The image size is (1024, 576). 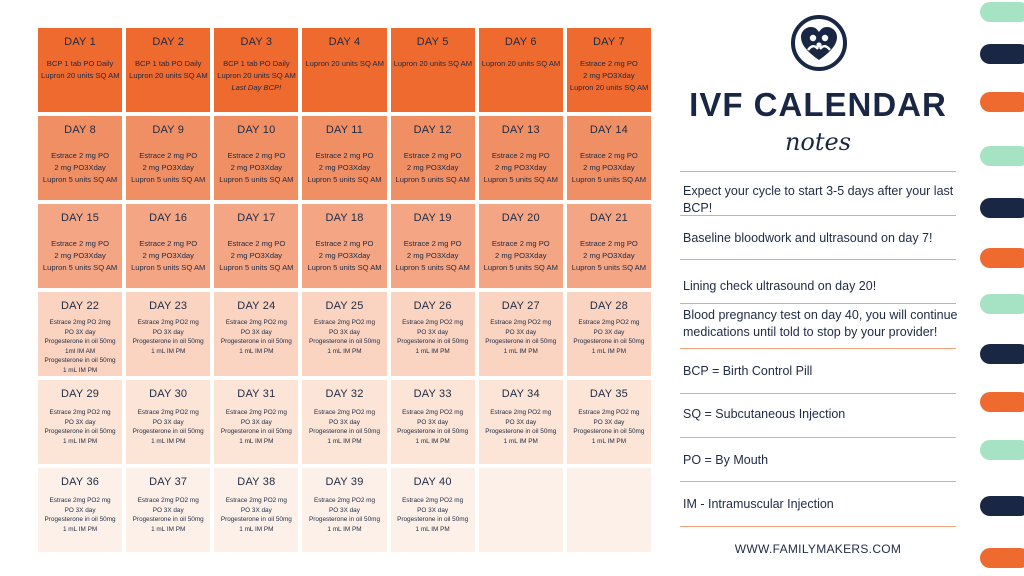 What do you see at coordinates (608, 130) in the screenshot?
I see `day-number: DAY 14` at bounding box center [608, 130].